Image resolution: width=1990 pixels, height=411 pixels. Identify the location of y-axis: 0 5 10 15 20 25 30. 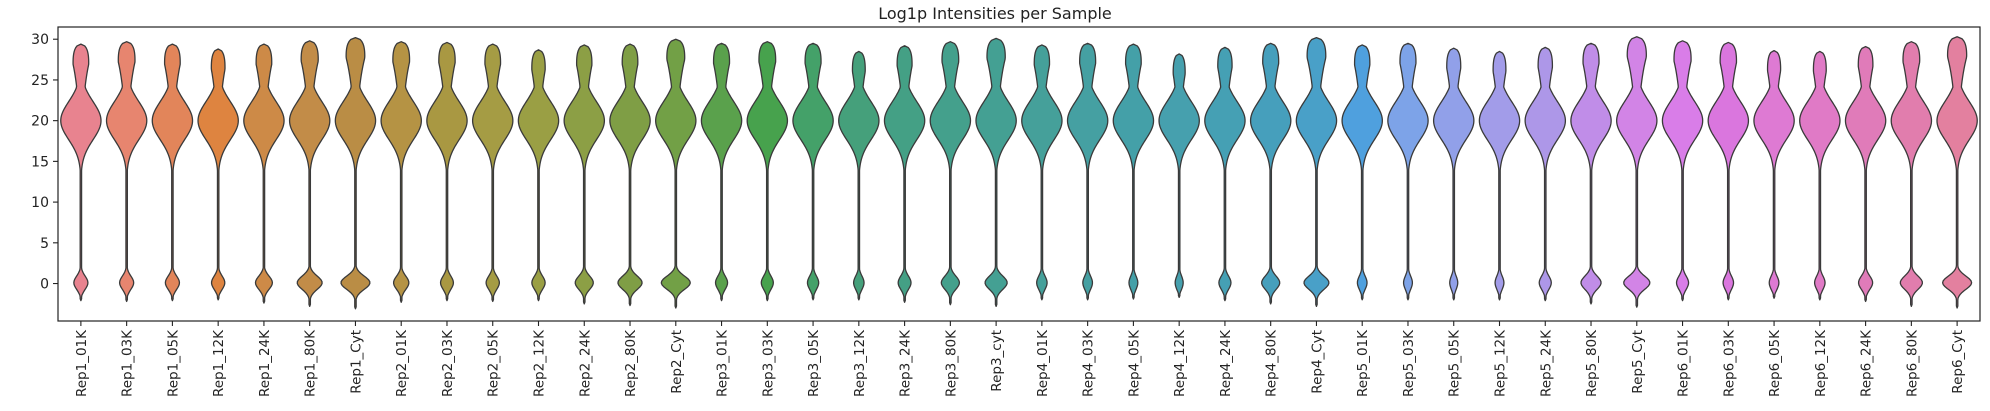
(44, 162).